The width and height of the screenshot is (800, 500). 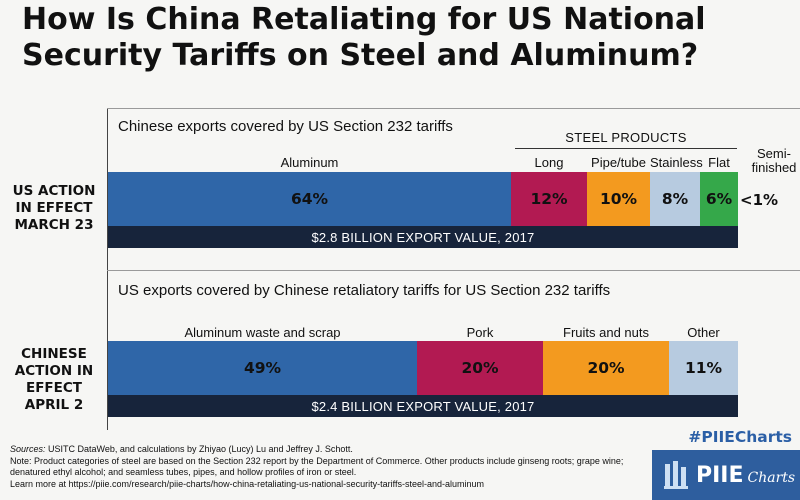 What do you see at coordinates (676, 475) in the screenshot?
I see `building-icon` at bounding box center [676, 475].